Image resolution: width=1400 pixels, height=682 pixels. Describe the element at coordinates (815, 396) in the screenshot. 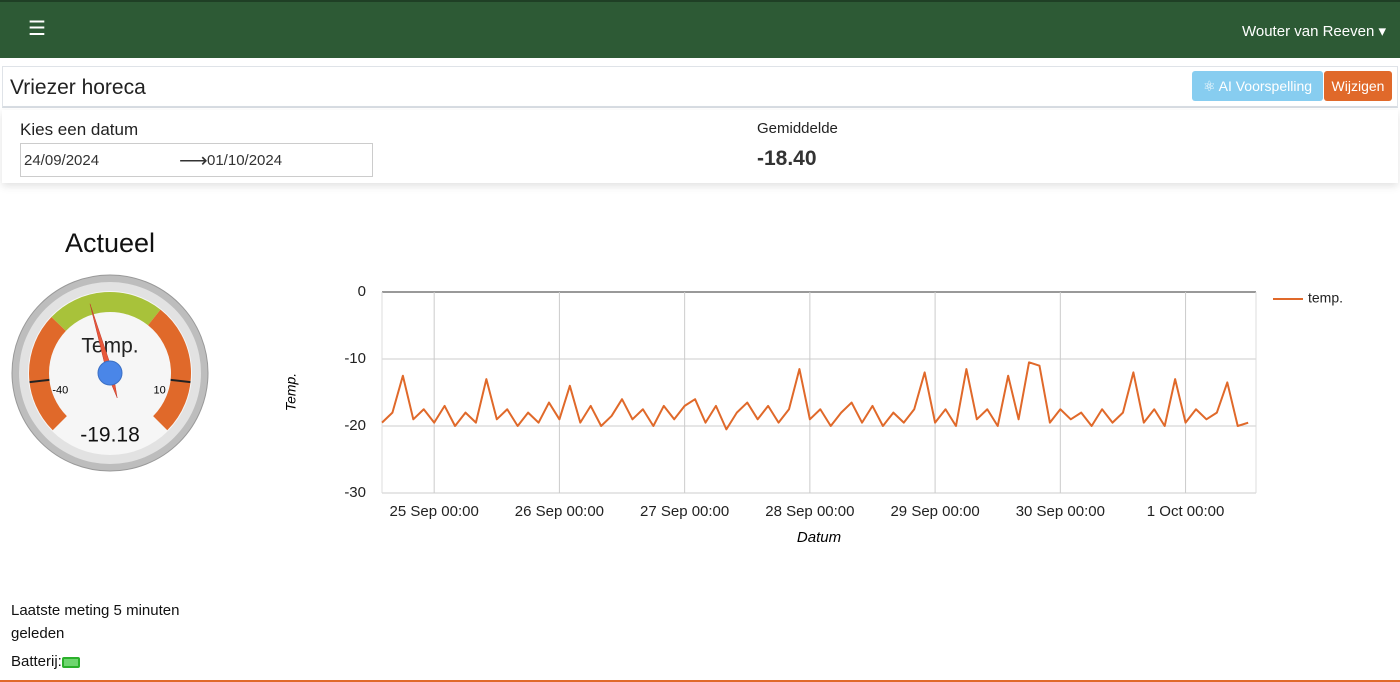

I see `line-series` at that location.